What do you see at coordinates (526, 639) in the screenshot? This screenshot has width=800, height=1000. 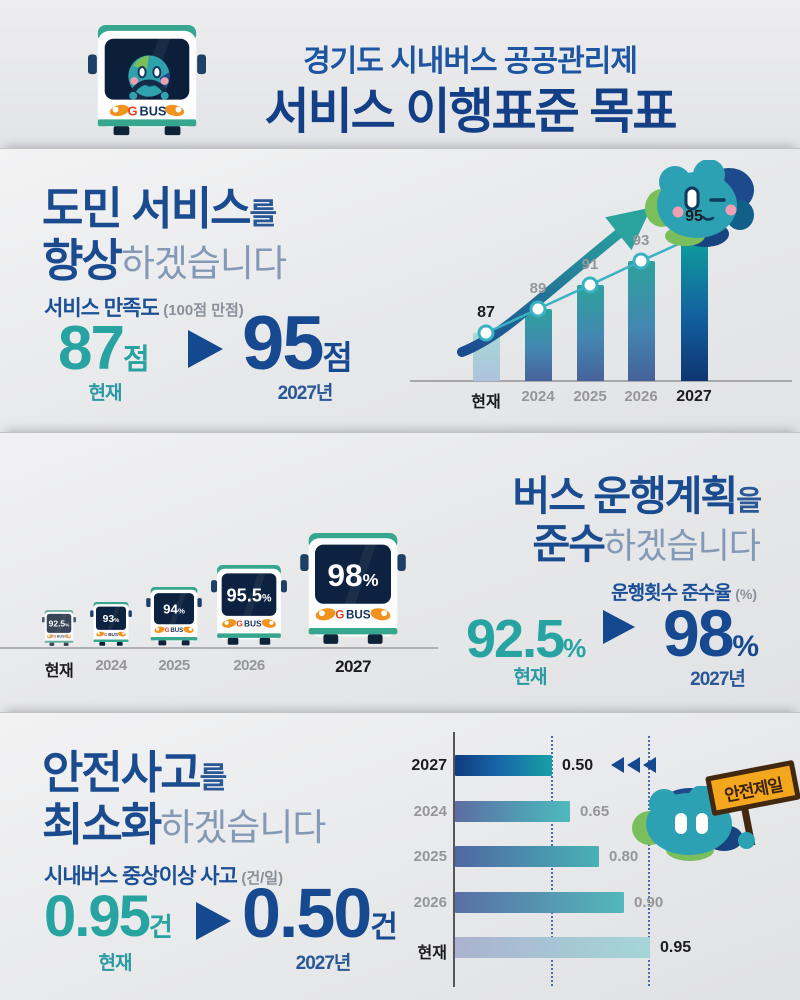 I see `section2-current-value: 92.5%` at bounding box center [526, 639].